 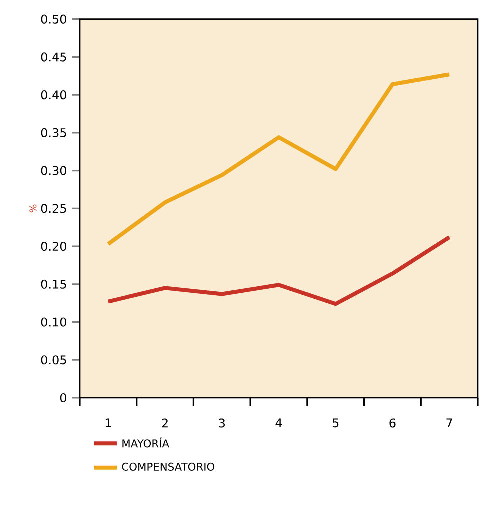 What do you see at coordinates (393, 423) in the screenshot?
I see `x-tick-label: 6` at bounding box center [393, 423].